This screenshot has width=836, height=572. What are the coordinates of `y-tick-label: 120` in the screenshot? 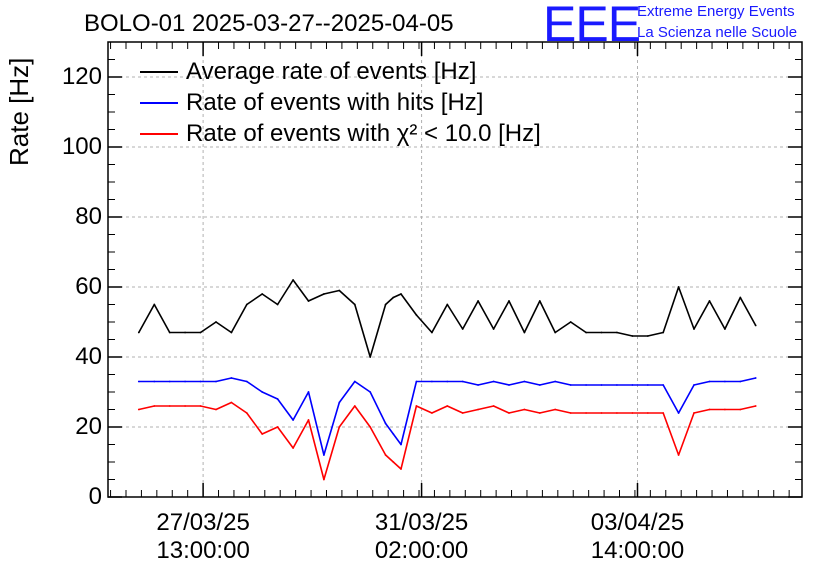 It's located at (81, 76).